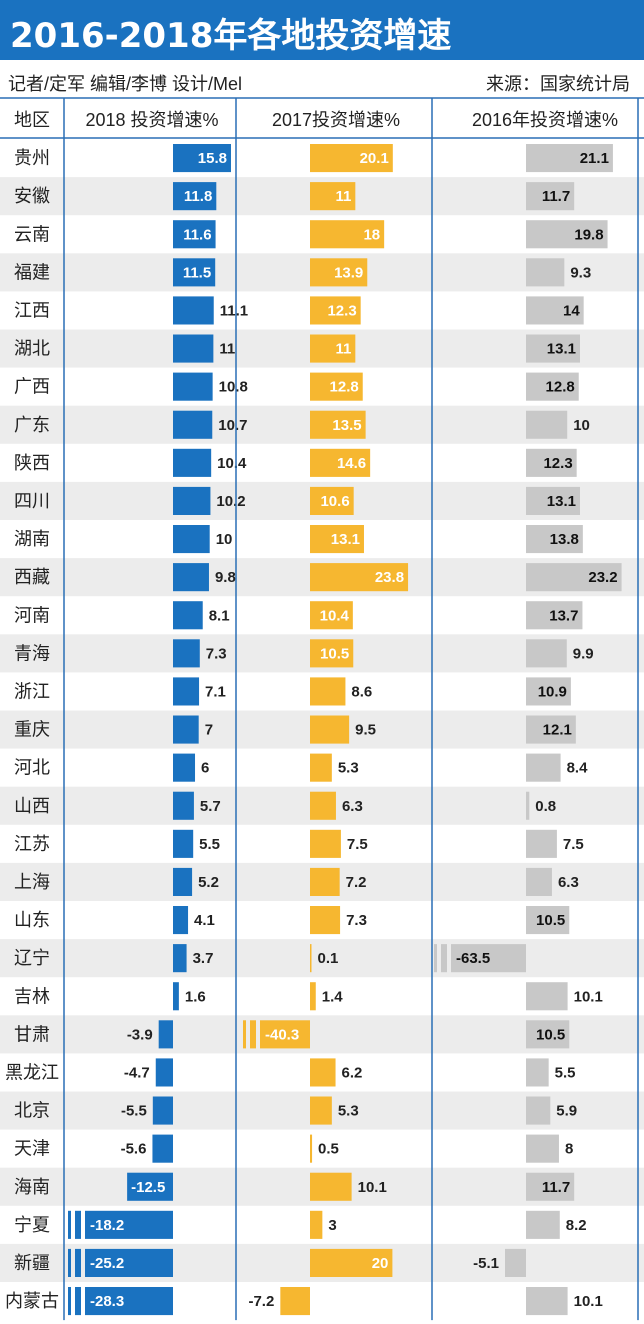 The image size is (644, 1324). I want to click on data-label: 7.2, so click(356, 882).